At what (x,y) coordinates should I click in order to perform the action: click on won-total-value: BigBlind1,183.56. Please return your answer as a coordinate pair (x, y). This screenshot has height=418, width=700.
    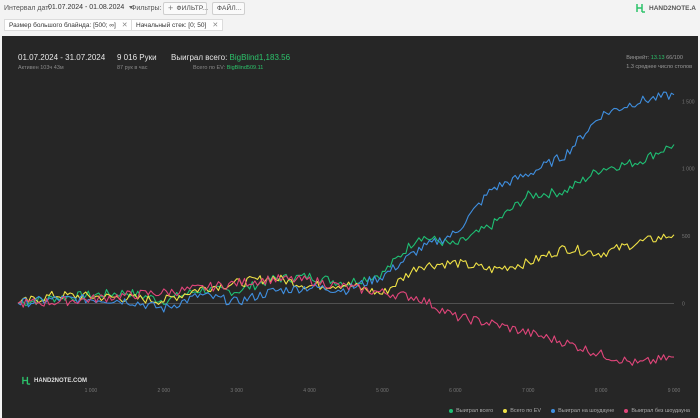
    Looking at the image, I should click on (260, 57).